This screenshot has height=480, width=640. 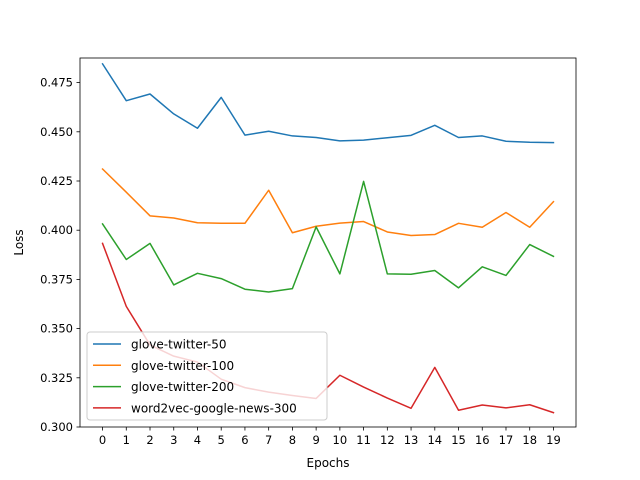 I want to click on x-tick-label: 1, so click(x=126, y=440).